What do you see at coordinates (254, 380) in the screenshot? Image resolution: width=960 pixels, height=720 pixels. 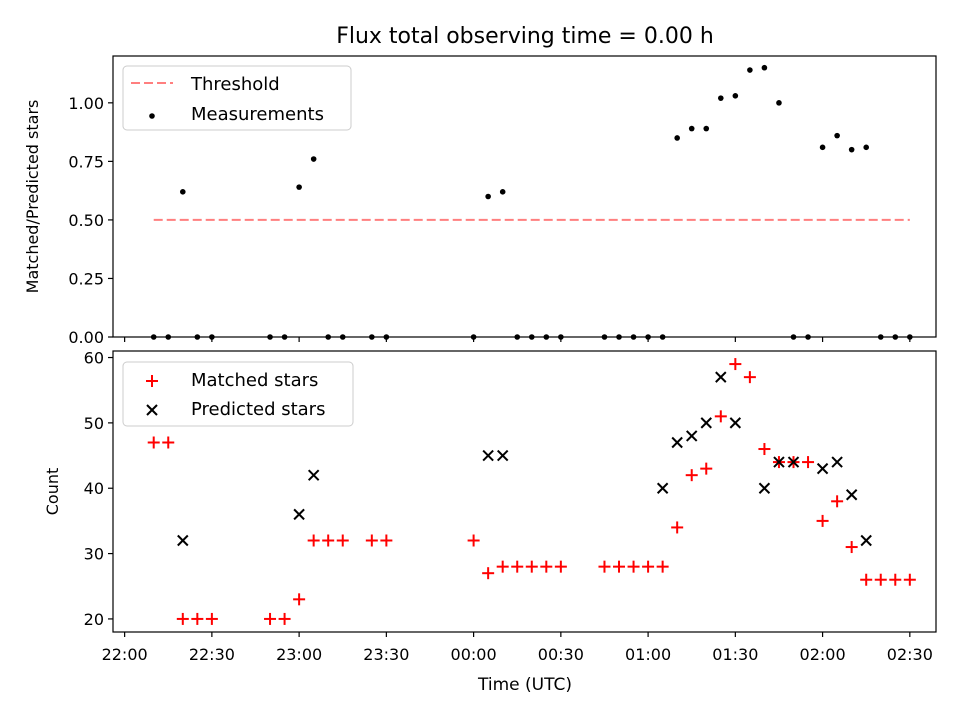 I see `legend-label-matched-stars: Matched stars` at bounding box center [254, 380].